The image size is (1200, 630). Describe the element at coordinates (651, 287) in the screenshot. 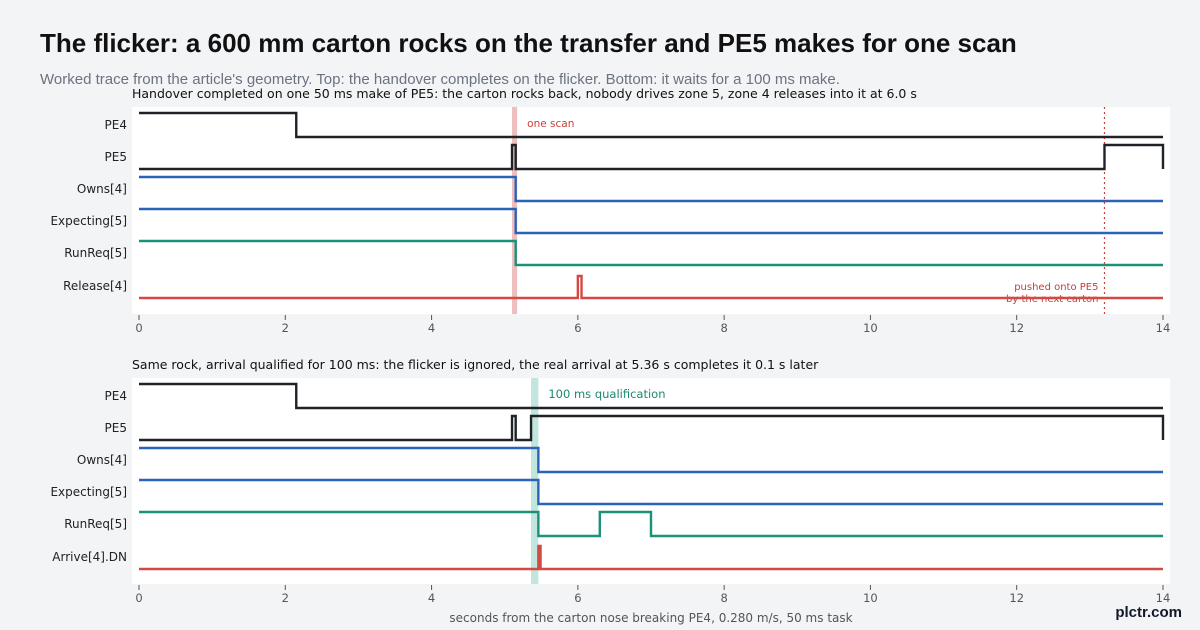

I see `signal-trace-release-4-` at that location.